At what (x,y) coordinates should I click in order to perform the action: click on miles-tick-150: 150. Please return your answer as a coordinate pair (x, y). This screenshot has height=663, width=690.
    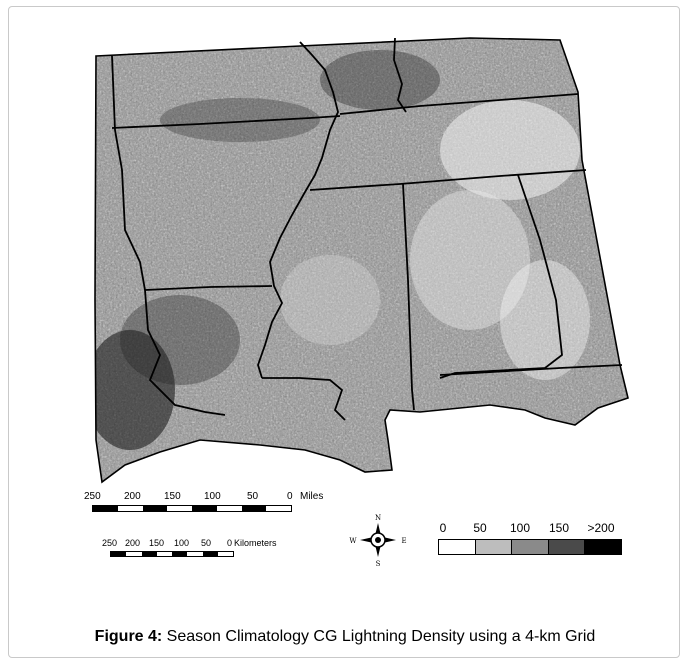
    Looking at the image, I should click on (172, 496).